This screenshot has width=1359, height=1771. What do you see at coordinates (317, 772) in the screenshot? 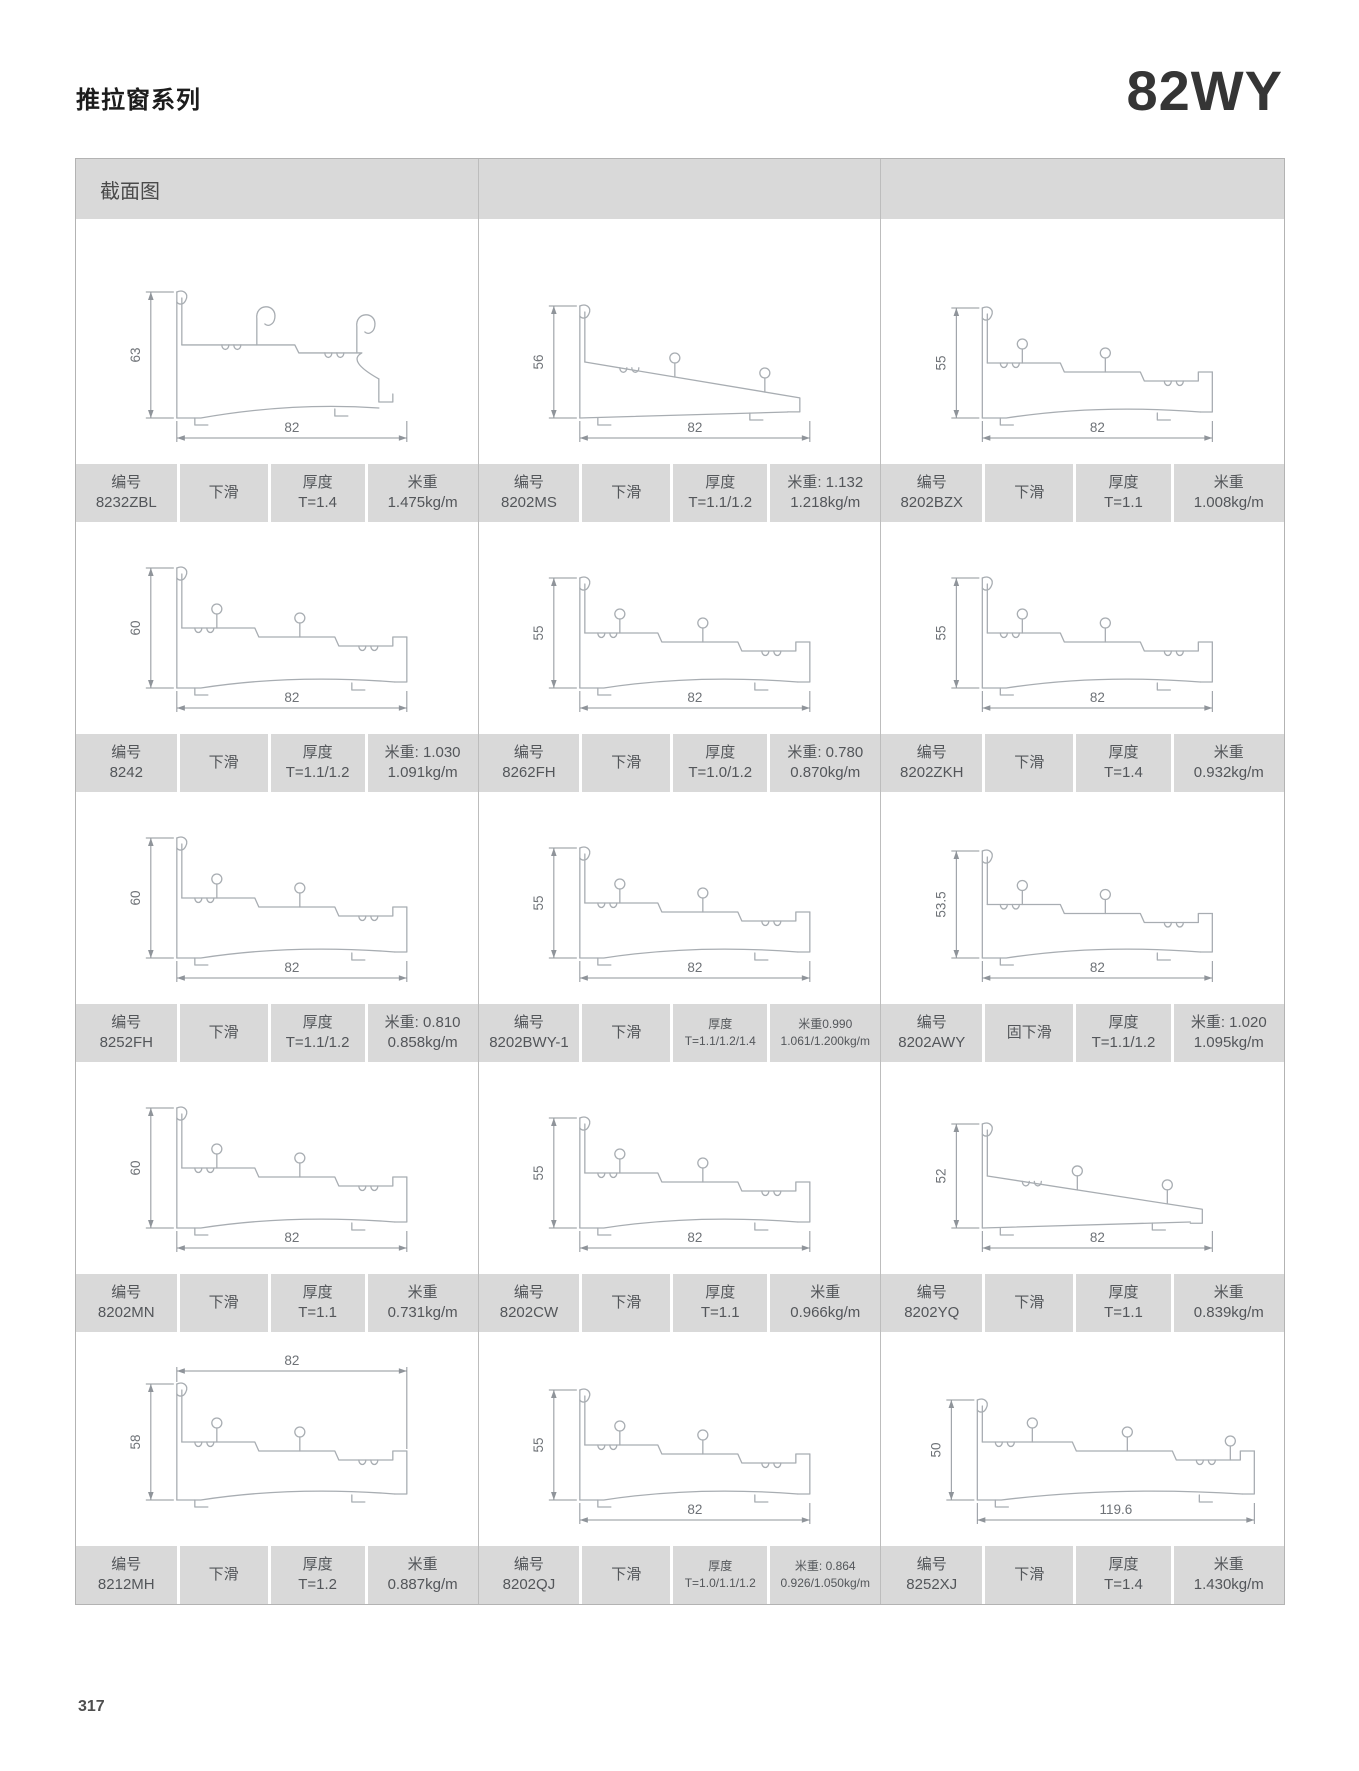
I see `thickness-cell-text: T=1.1/1.2` at bounding box center [317, 772].